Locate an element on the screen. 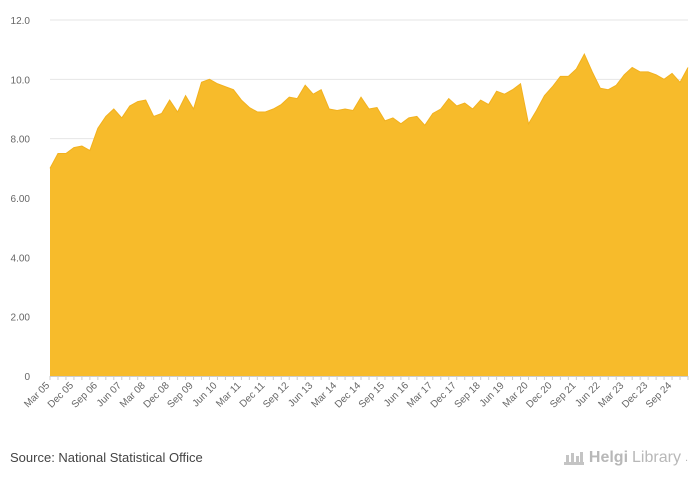  brand-main: Helgi is located at coordinates (608, 457).